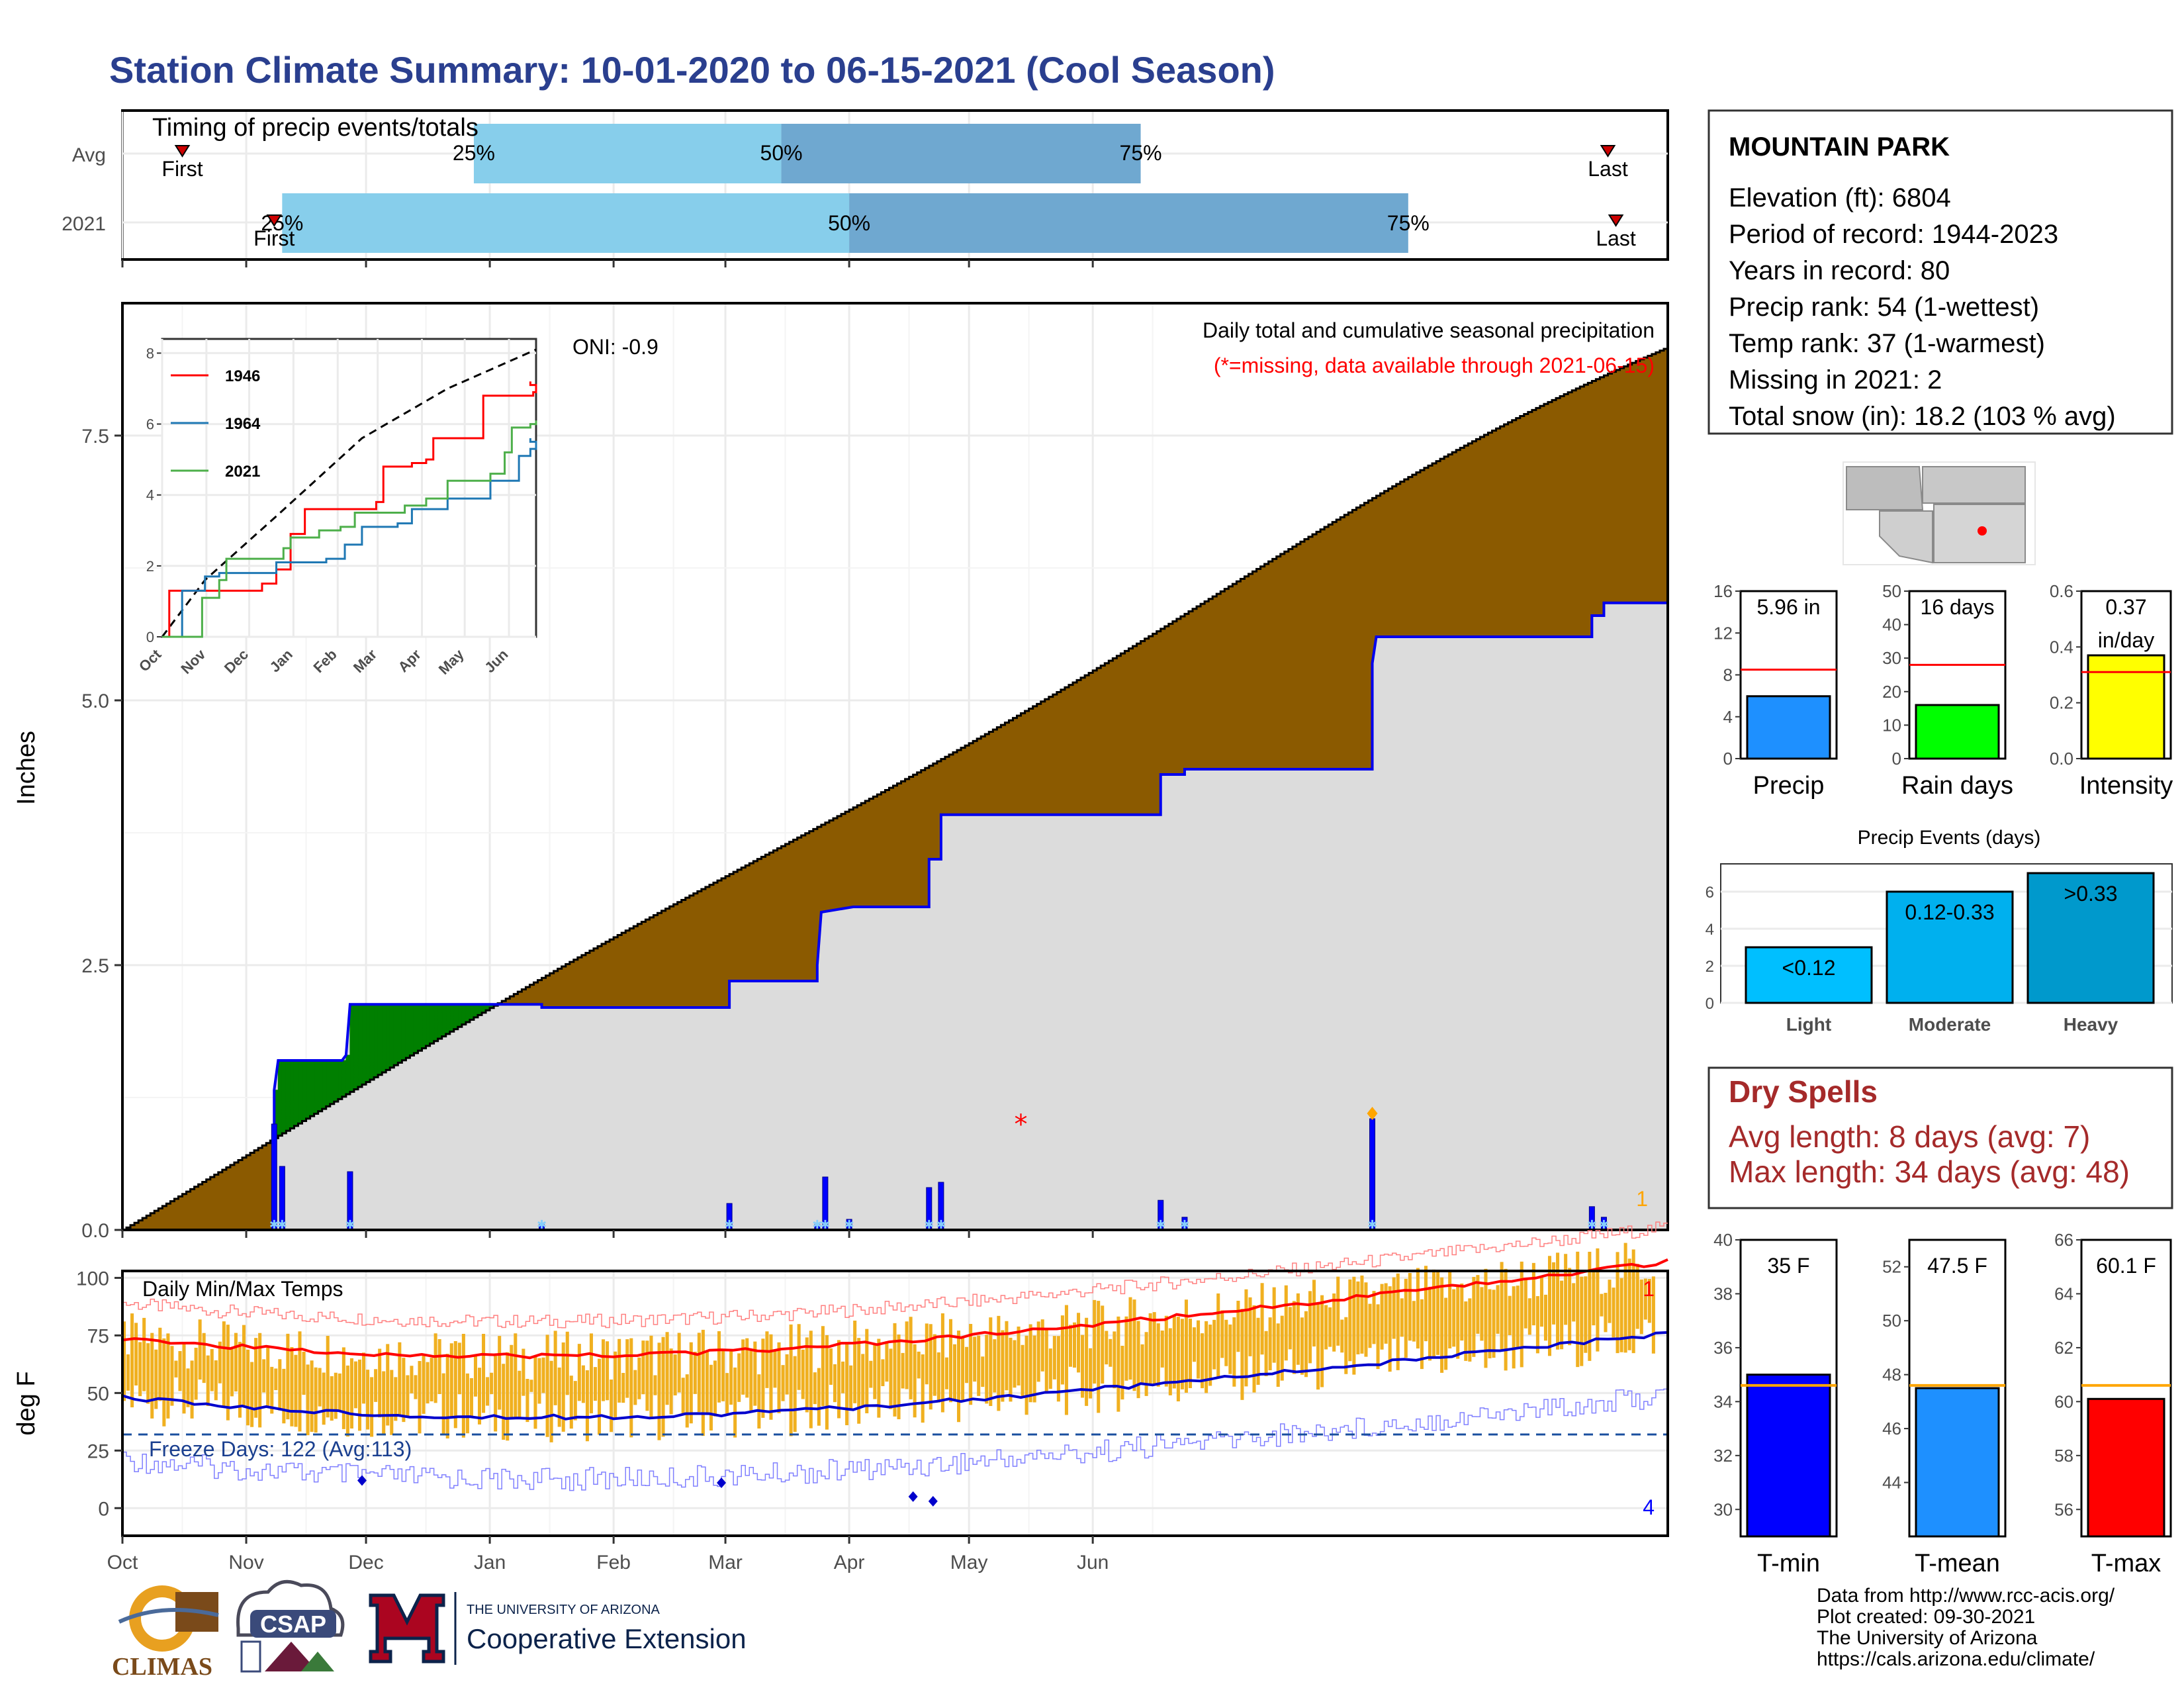 The image size is (2184, 1688). What do you see at coordinates (969, 1562) in the screenshot?
I see `month-label: May` at bounding box center [969, 1562].